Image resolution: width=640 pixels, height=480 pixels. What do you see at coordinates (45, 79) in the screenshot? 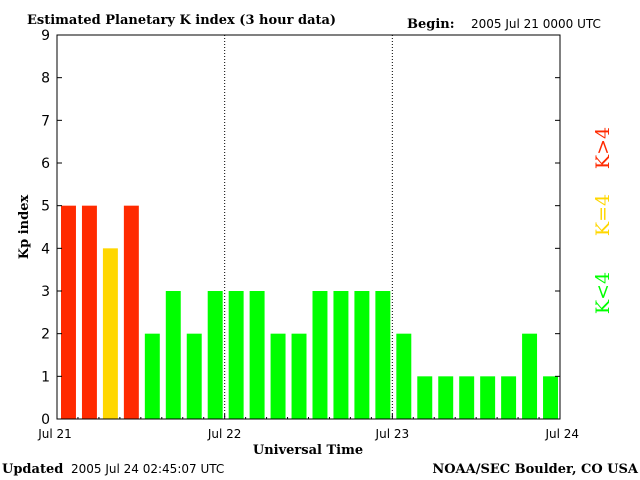
I see `y-tick-label: 8` at bounding box center [45, 79].